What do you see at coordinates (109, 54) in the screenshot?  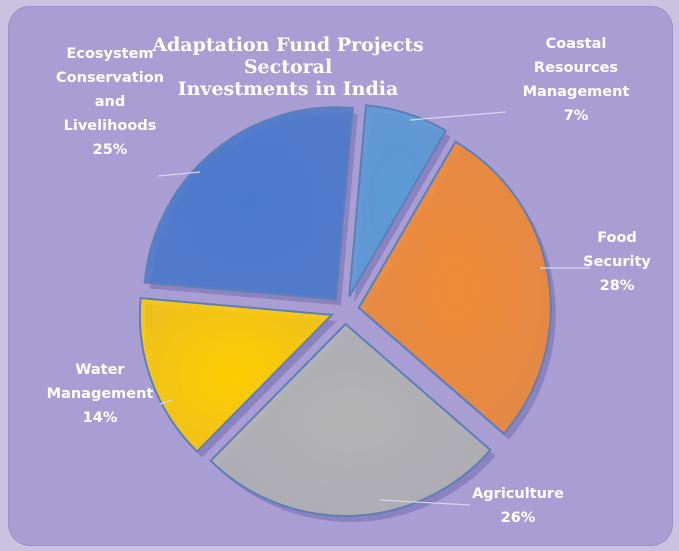 I see `slice-category-label: Ecosystem` at bounding box center [109, 54].